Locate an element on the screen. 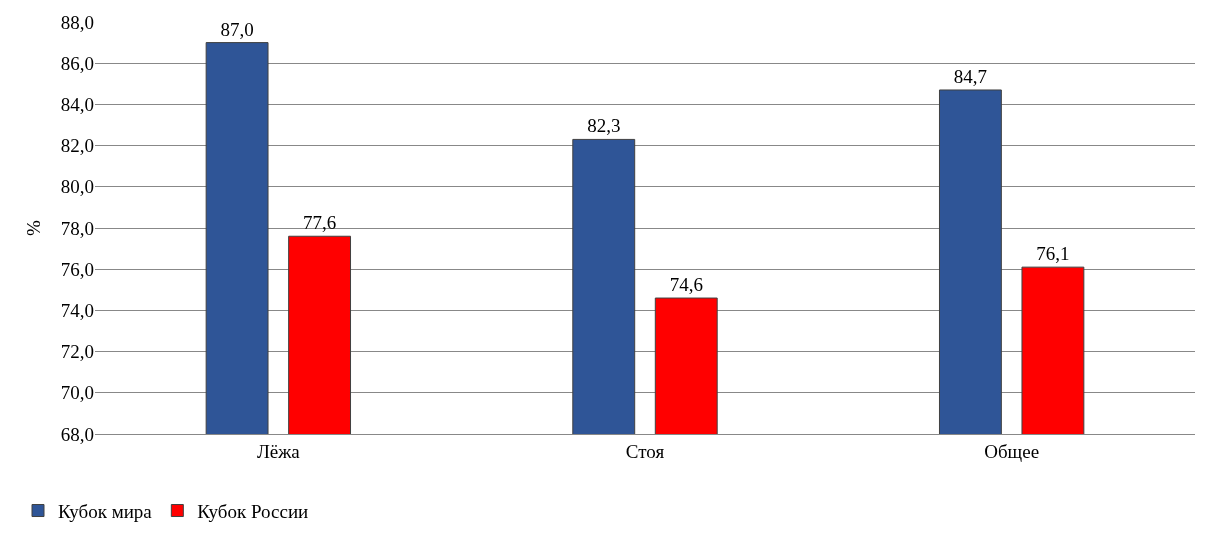 Image resolution: width=1205 pixels, height=540 pixels. y-tick-label: 88,0 is located at coordinates (77, 22).